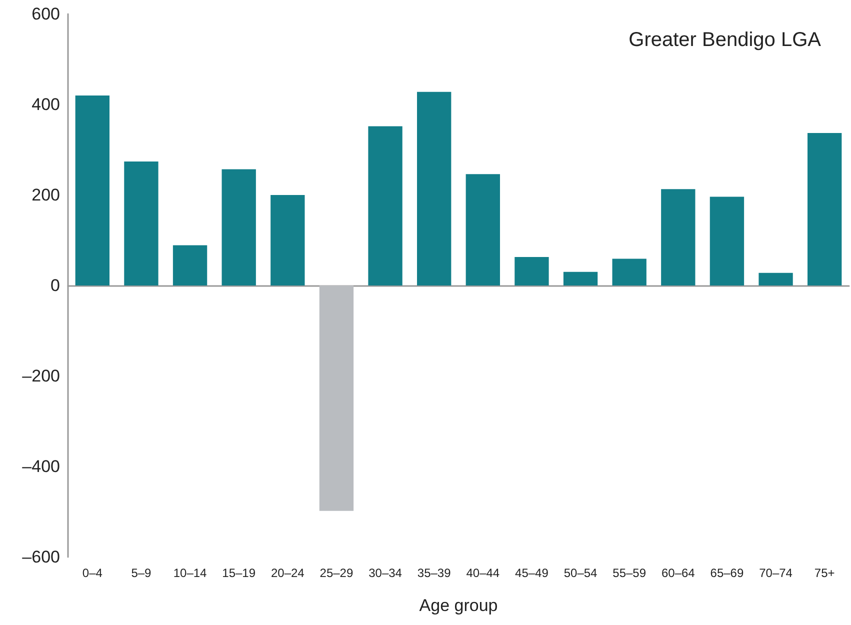 The image size is (851, 625). I want to click on x-tick-label: 0–4, so click(92, 573).